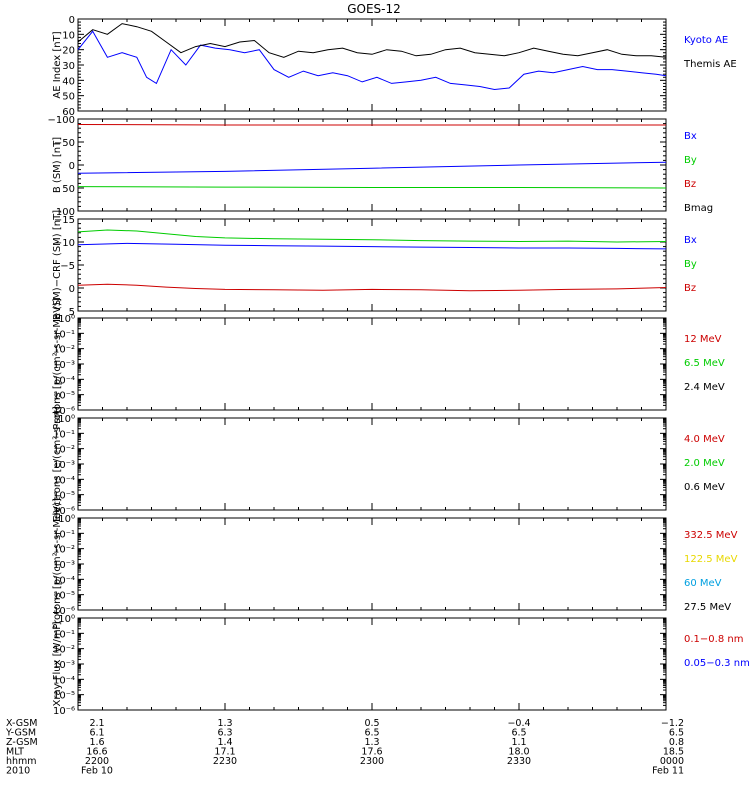 Image resolution: width=750 pixels, height=800 pixels. What do you see at coordinates (698, 208) in the screenshot?
I see `legend-entry-bmag: Bmag` at bounding box center [698, 208].